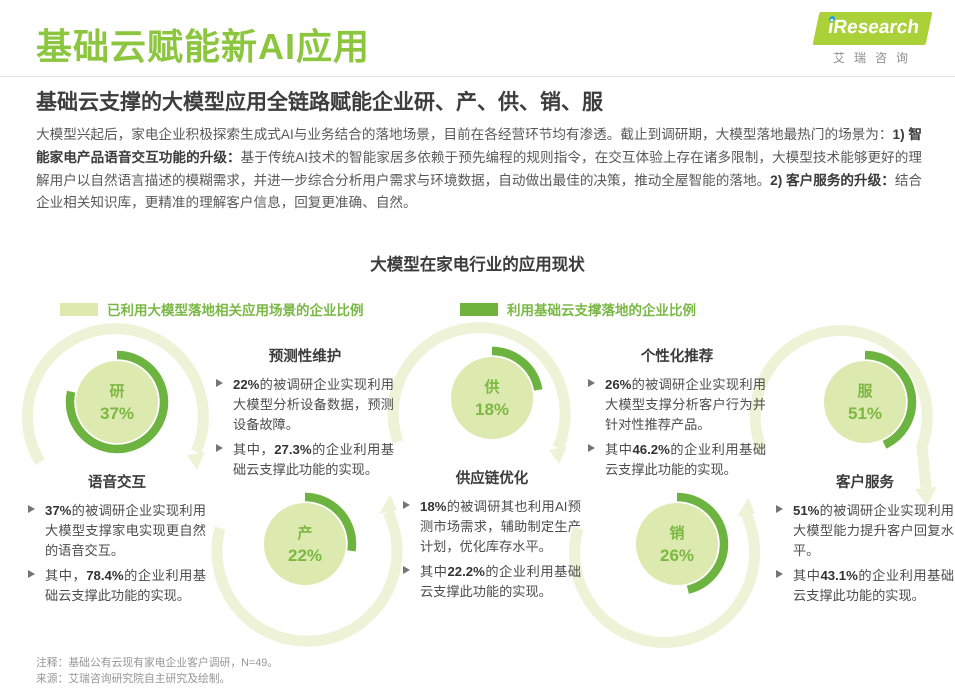  Describe the element at coordinates (677, 555) in the screenshot. I see `donut-value-label: 26%` at that location.